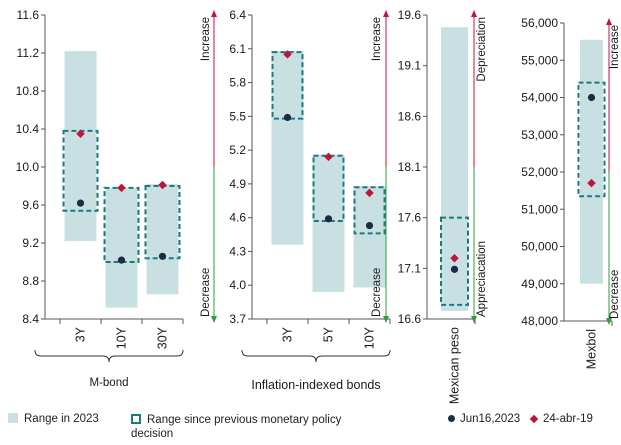 Image resolution: width=621 pixels, height=445 pixels. I want to click on y-tick-label: 16.6, so click(410, 319).